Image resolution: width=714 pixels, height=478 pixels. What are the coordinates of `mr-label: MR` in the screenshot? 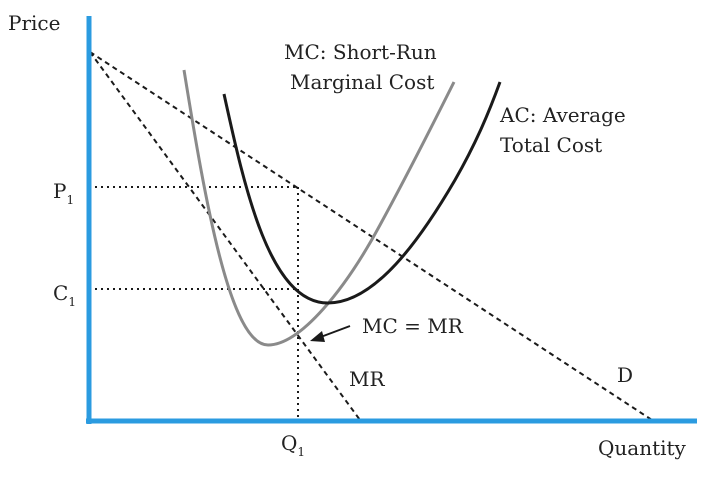 It's located at (367, 379).